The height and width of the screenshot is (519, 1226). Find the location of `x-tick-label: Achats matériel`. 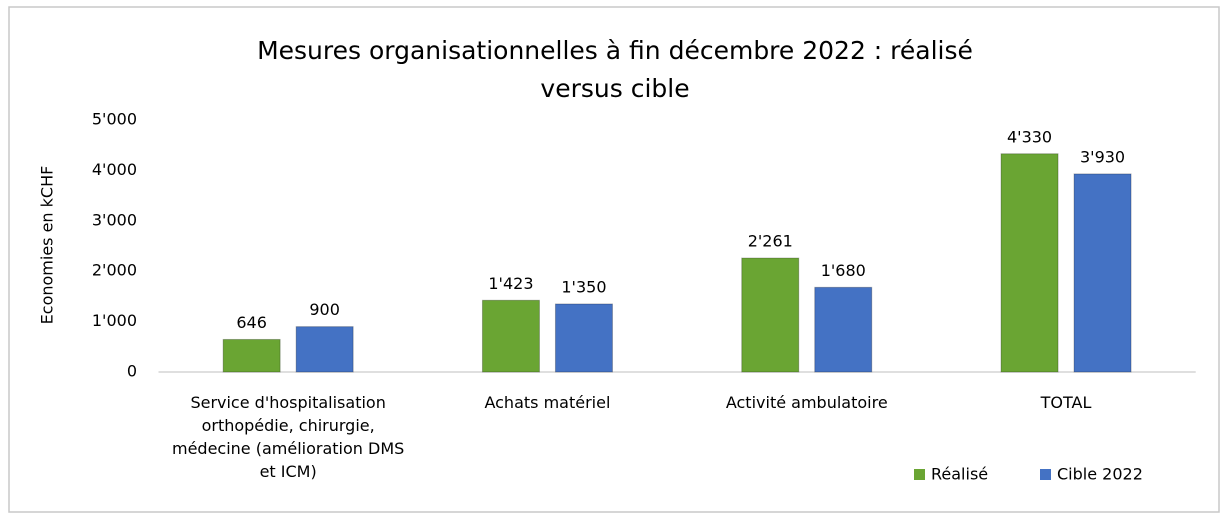

x-tick-label: Achats matériel is located at coordinates (547, 402).